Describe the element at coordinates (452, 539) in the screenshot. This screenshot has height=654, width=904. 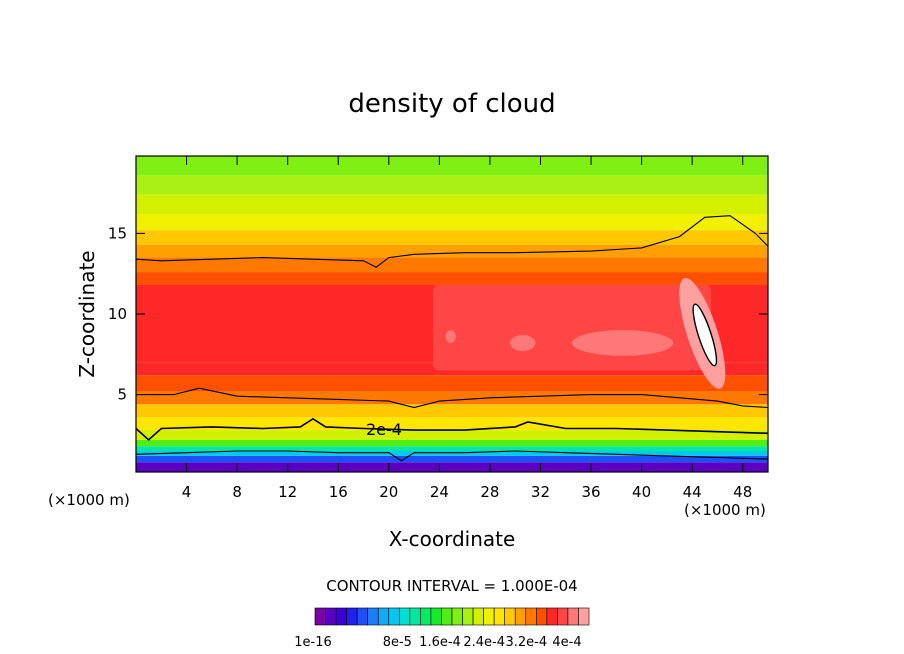
I see `x-axis-label: X-coordinate` at that location.